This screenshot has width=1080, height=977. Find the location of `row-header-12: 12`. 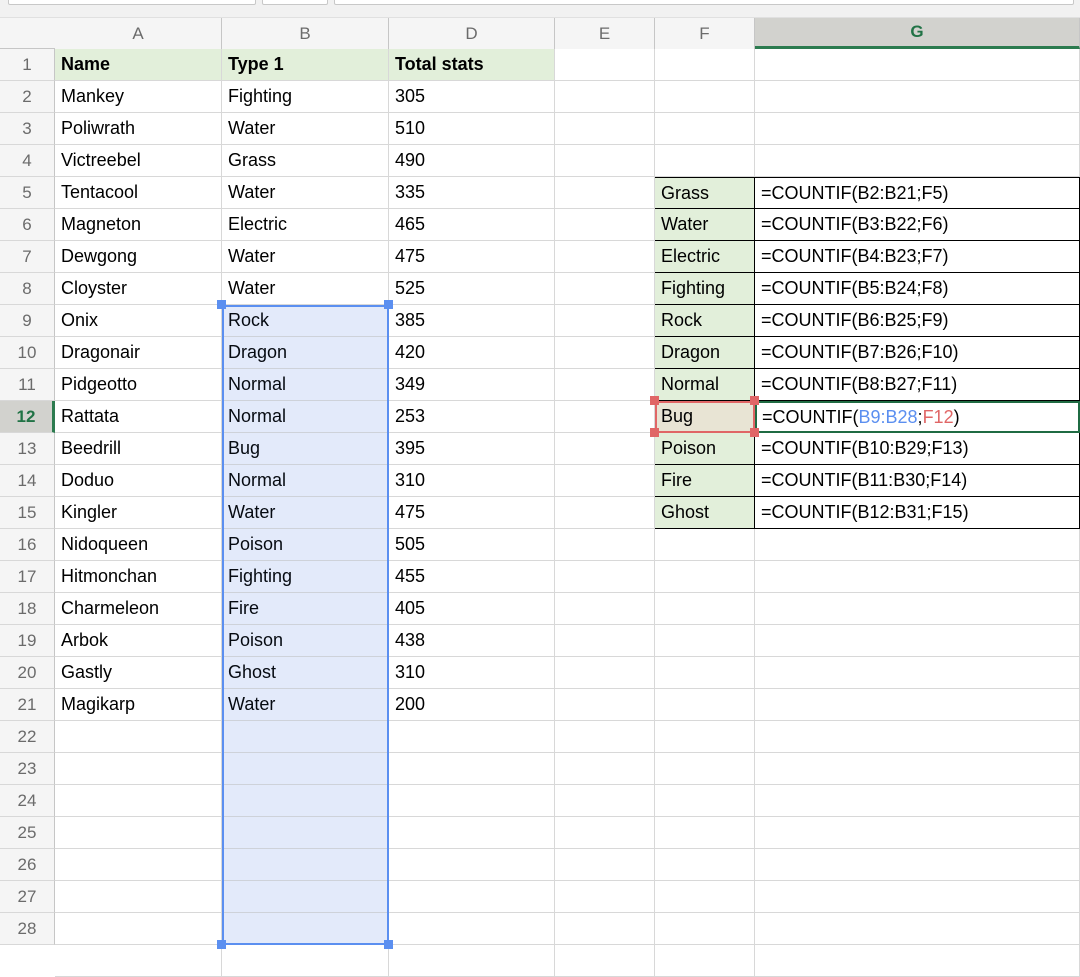

row-header-12: 12 is located at coordinates (27, 417).